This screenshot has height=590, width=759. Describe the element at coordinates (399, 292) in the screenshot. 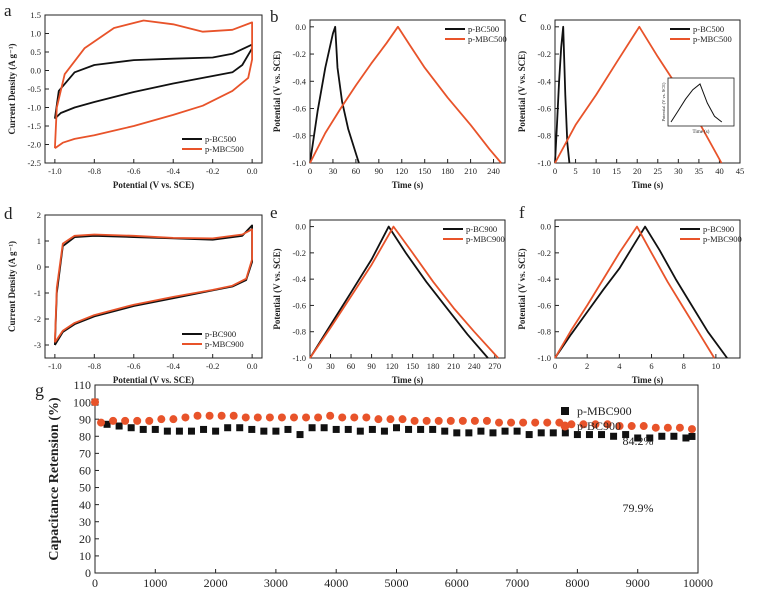

I see `series-line-p-BC900` at that location.